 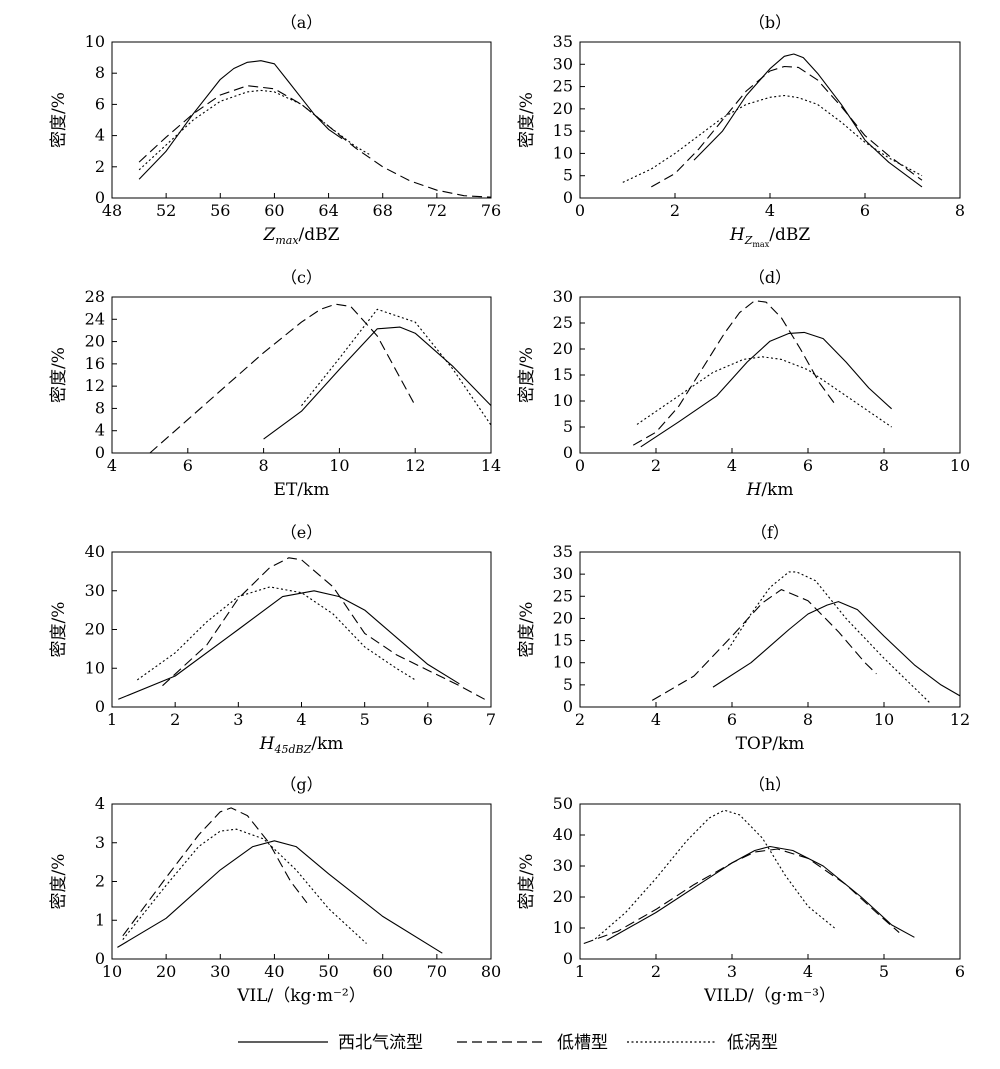 What do you see at coordinates (752, 1043) in the screenshot?
I see `legend-label: 低涡型` at bounding box center [752, 1043].